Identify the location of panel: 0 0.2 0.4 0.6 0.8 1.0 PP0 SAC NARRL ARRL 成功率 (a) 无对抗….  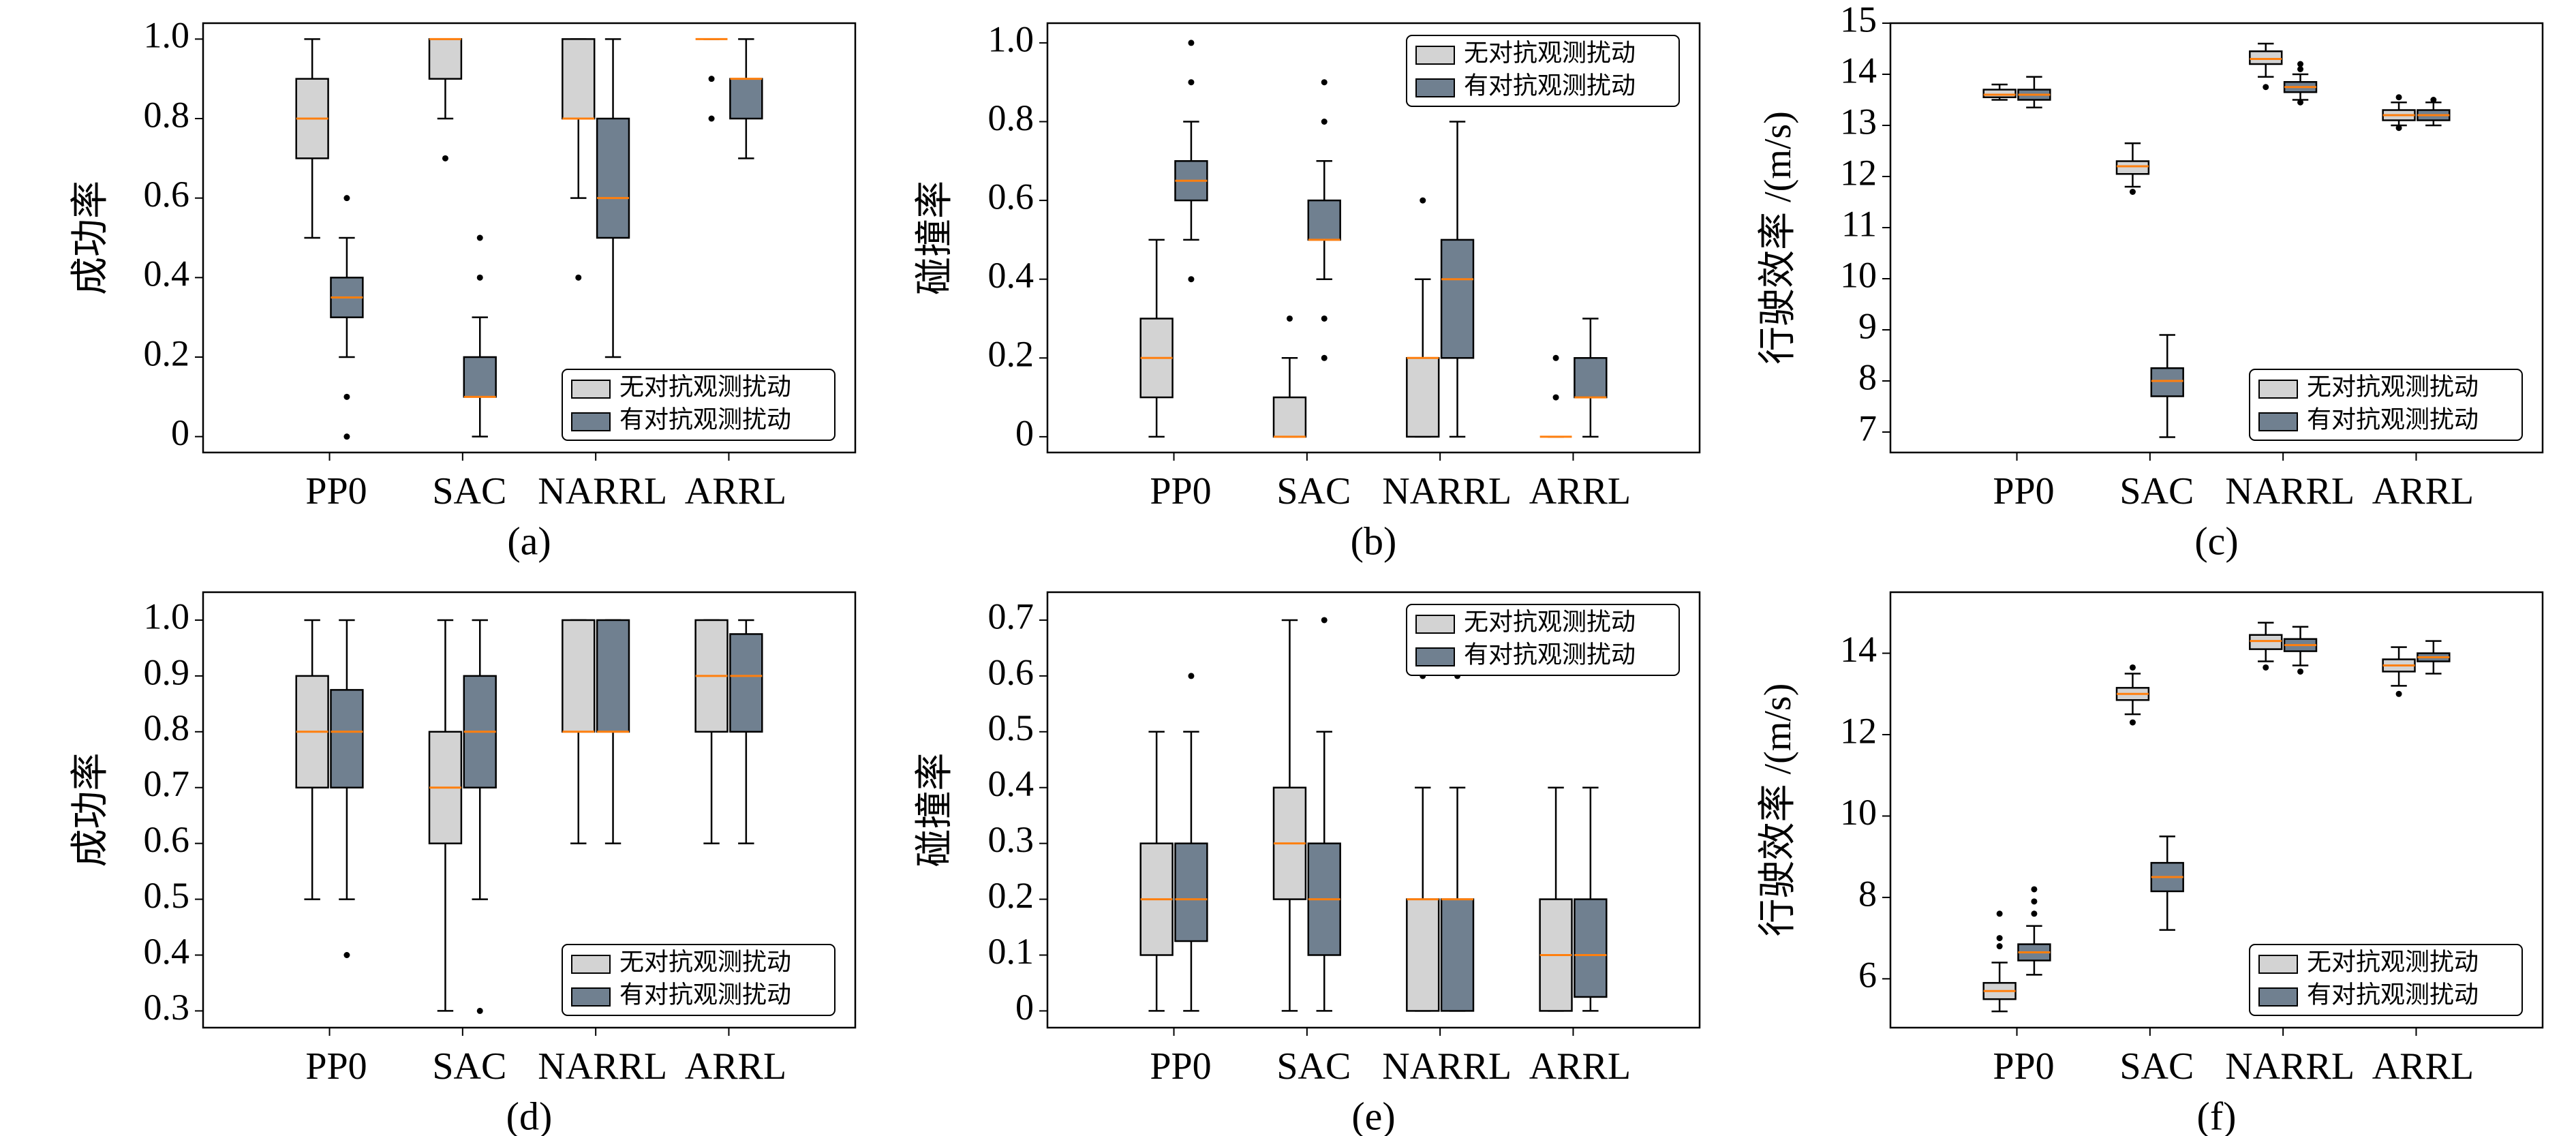
(463, 289).